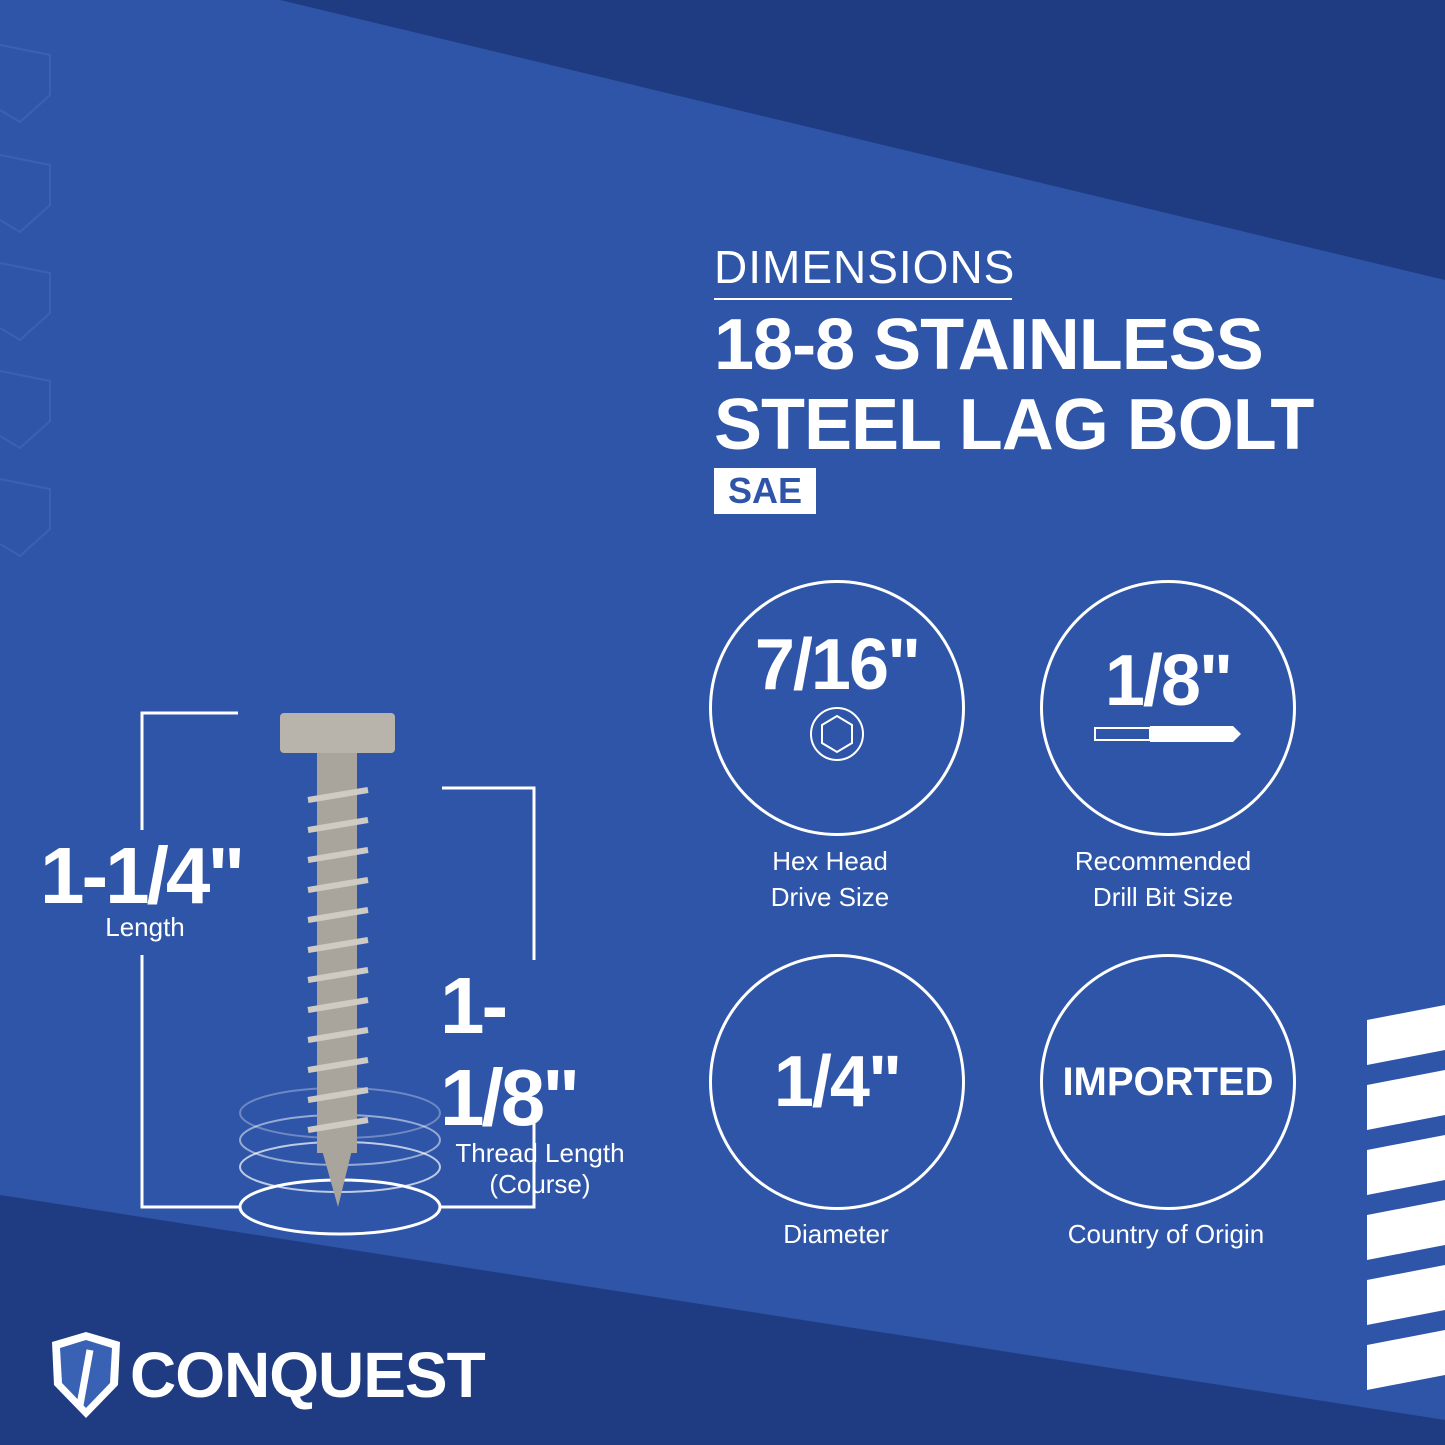 The width and height of the screenshot is (1445, 1445). What do you see at coordinates (765, 491) in the screenshot?
I see `sae-badge: SAE` at bounding box center [765, 491].